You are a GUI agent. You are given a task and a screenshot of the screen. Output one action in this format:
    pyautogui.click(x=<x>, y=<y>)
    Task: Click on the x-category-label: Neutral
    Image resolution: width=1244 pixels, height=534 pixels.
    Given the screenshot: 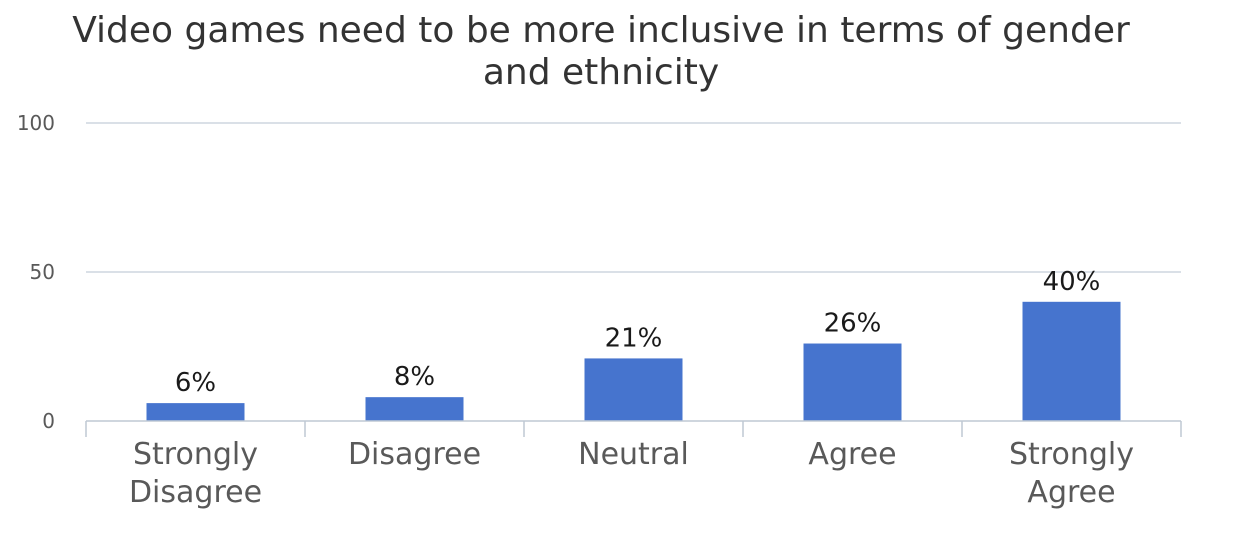 What is the action you would take?
    pyautogui.click(x=633, y=454)
    